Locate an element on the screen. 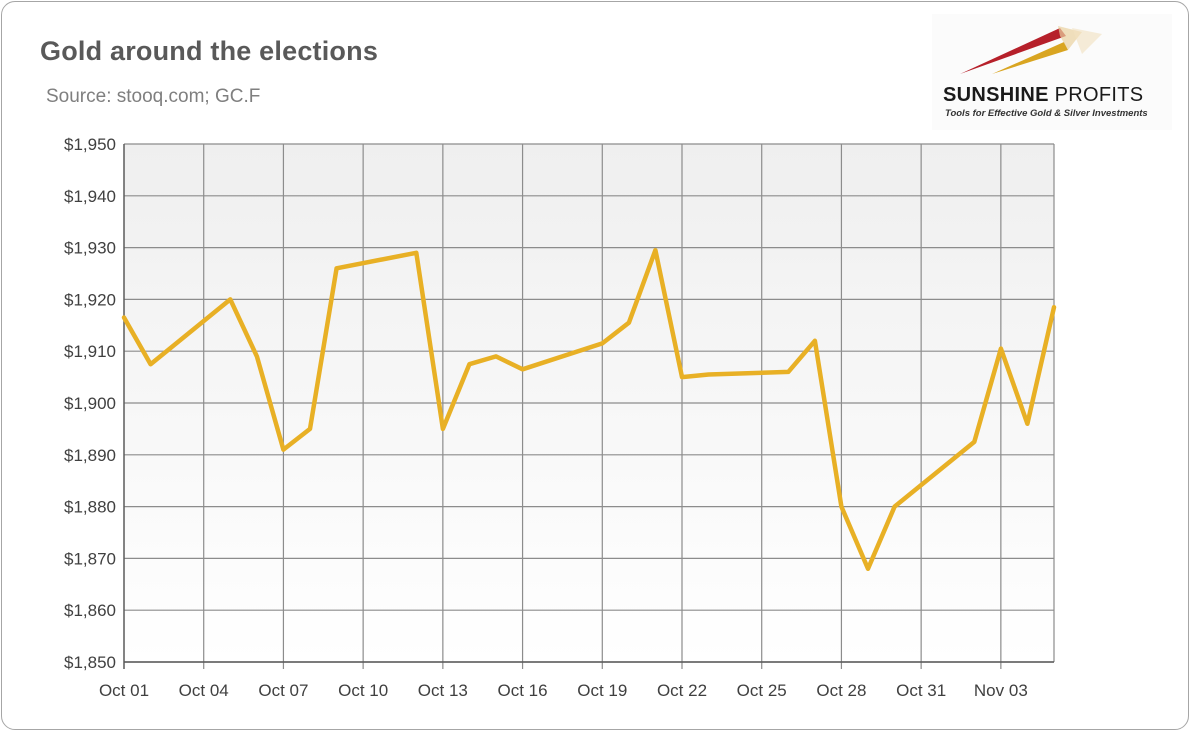 The width and height of the screenshot is (1190, 731). x-tick-label: Oct 10 is located at coordinates (363, 690).